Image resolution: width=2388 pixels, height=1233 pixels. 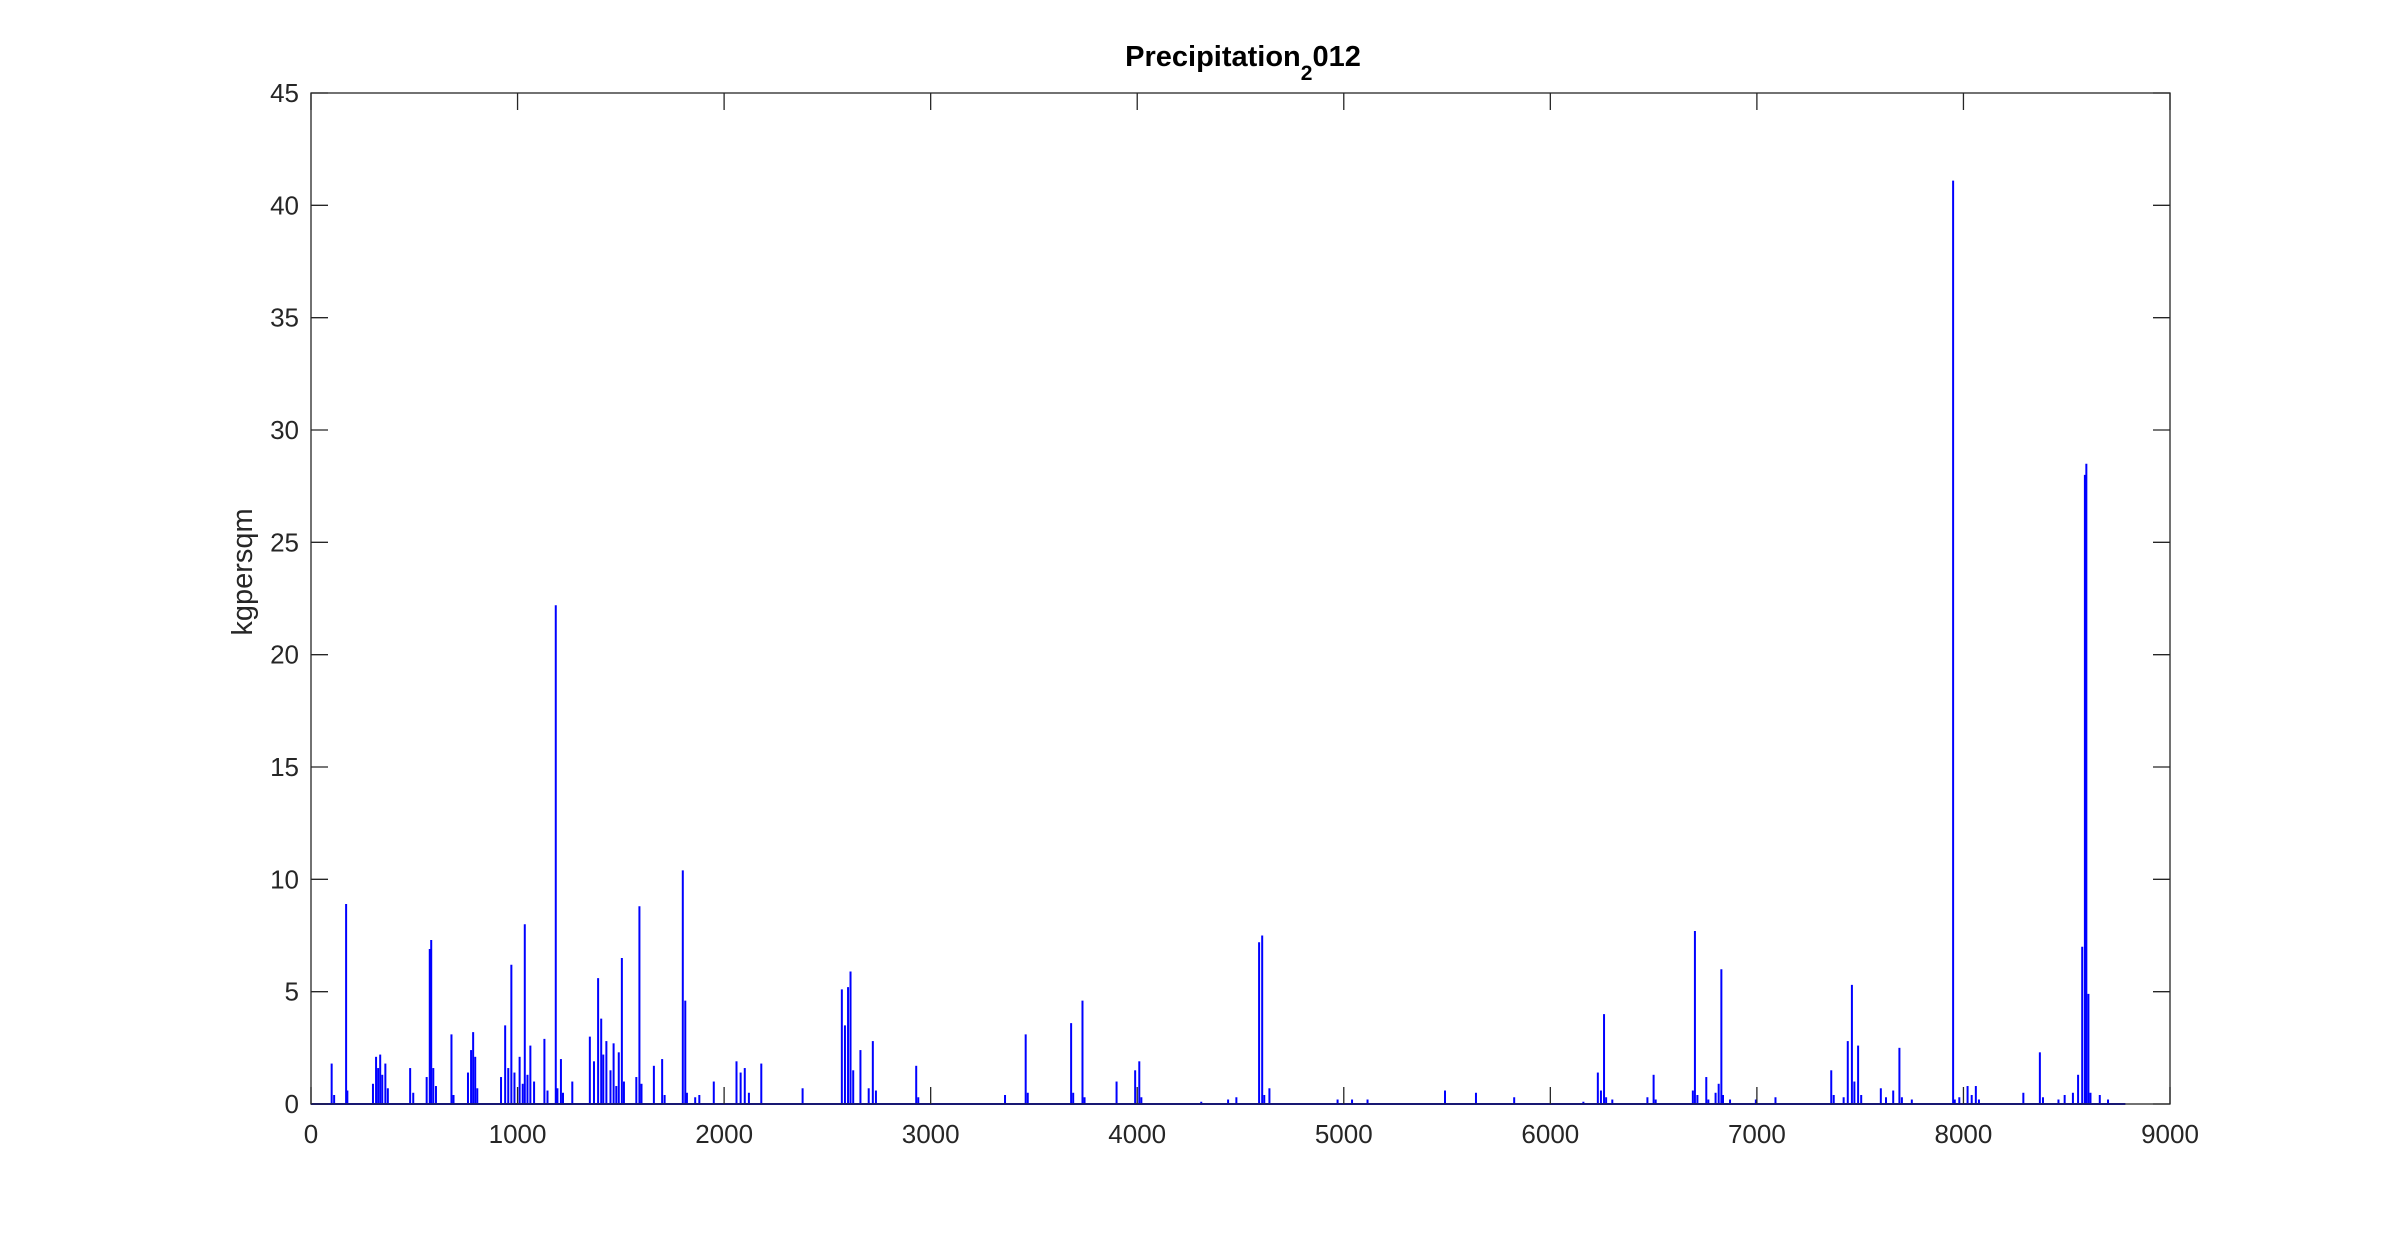 What do you see at coordinates (284, 655) in the screenshot?
I see `y-tick-label: 20` at bounding box center [284, 655].